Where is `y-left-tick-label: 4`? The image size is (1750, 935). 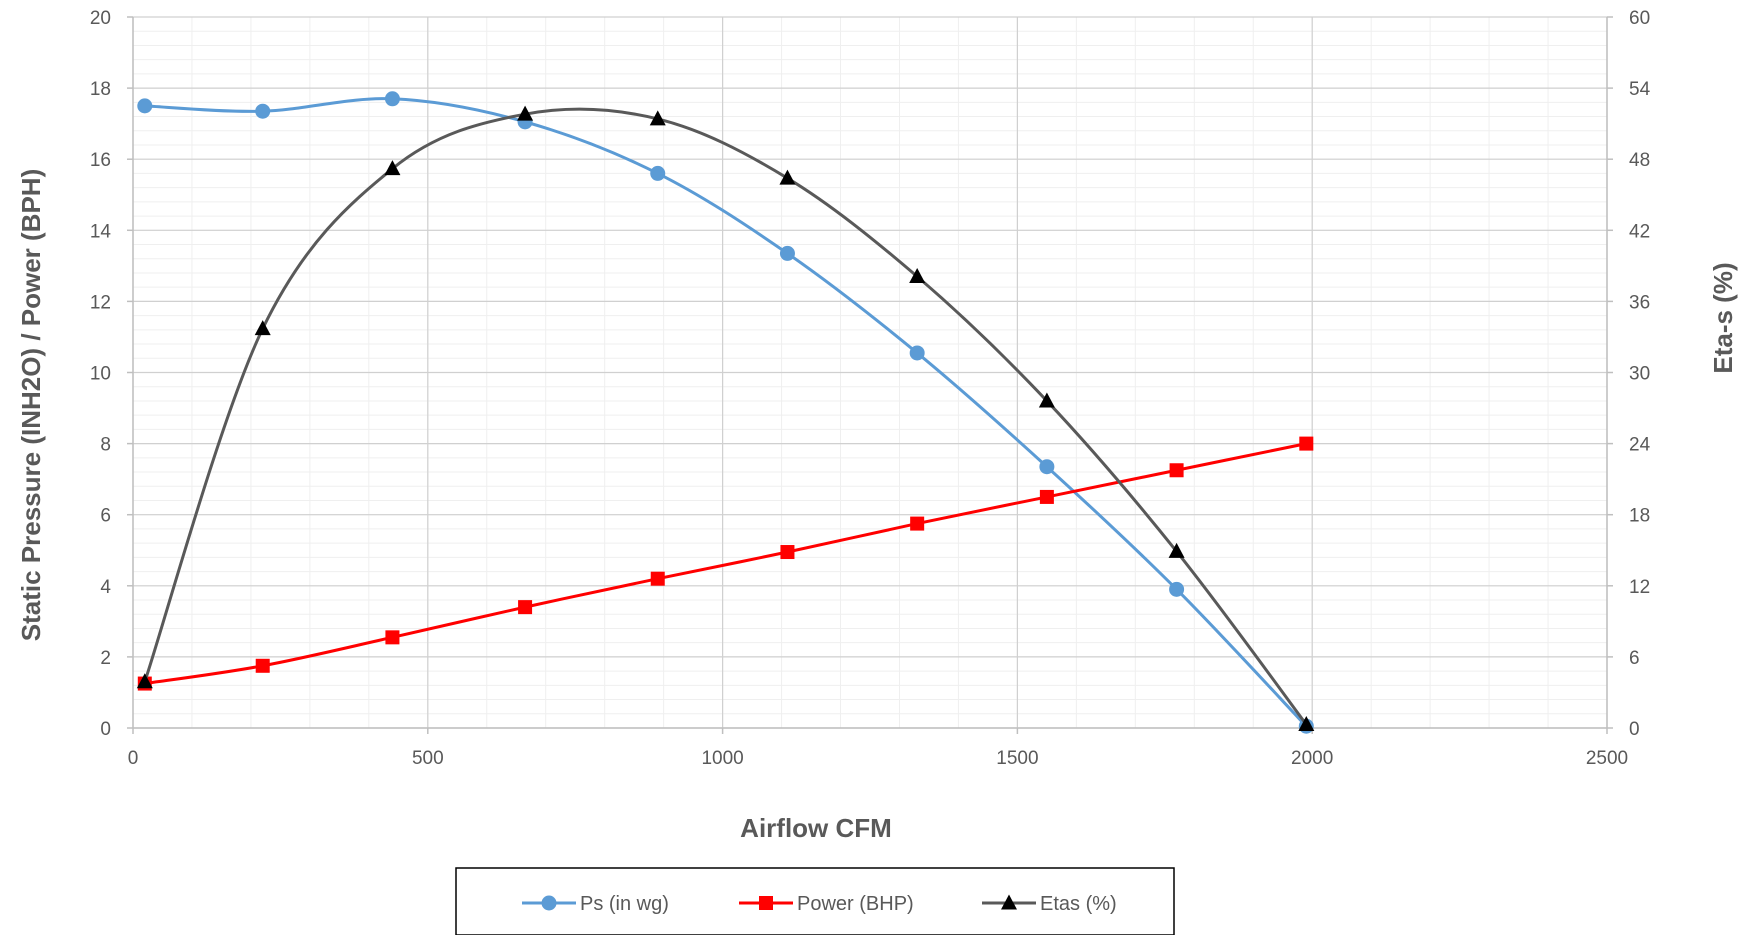 y-left-tick-label: 4 is located at coordinates (105, 587).